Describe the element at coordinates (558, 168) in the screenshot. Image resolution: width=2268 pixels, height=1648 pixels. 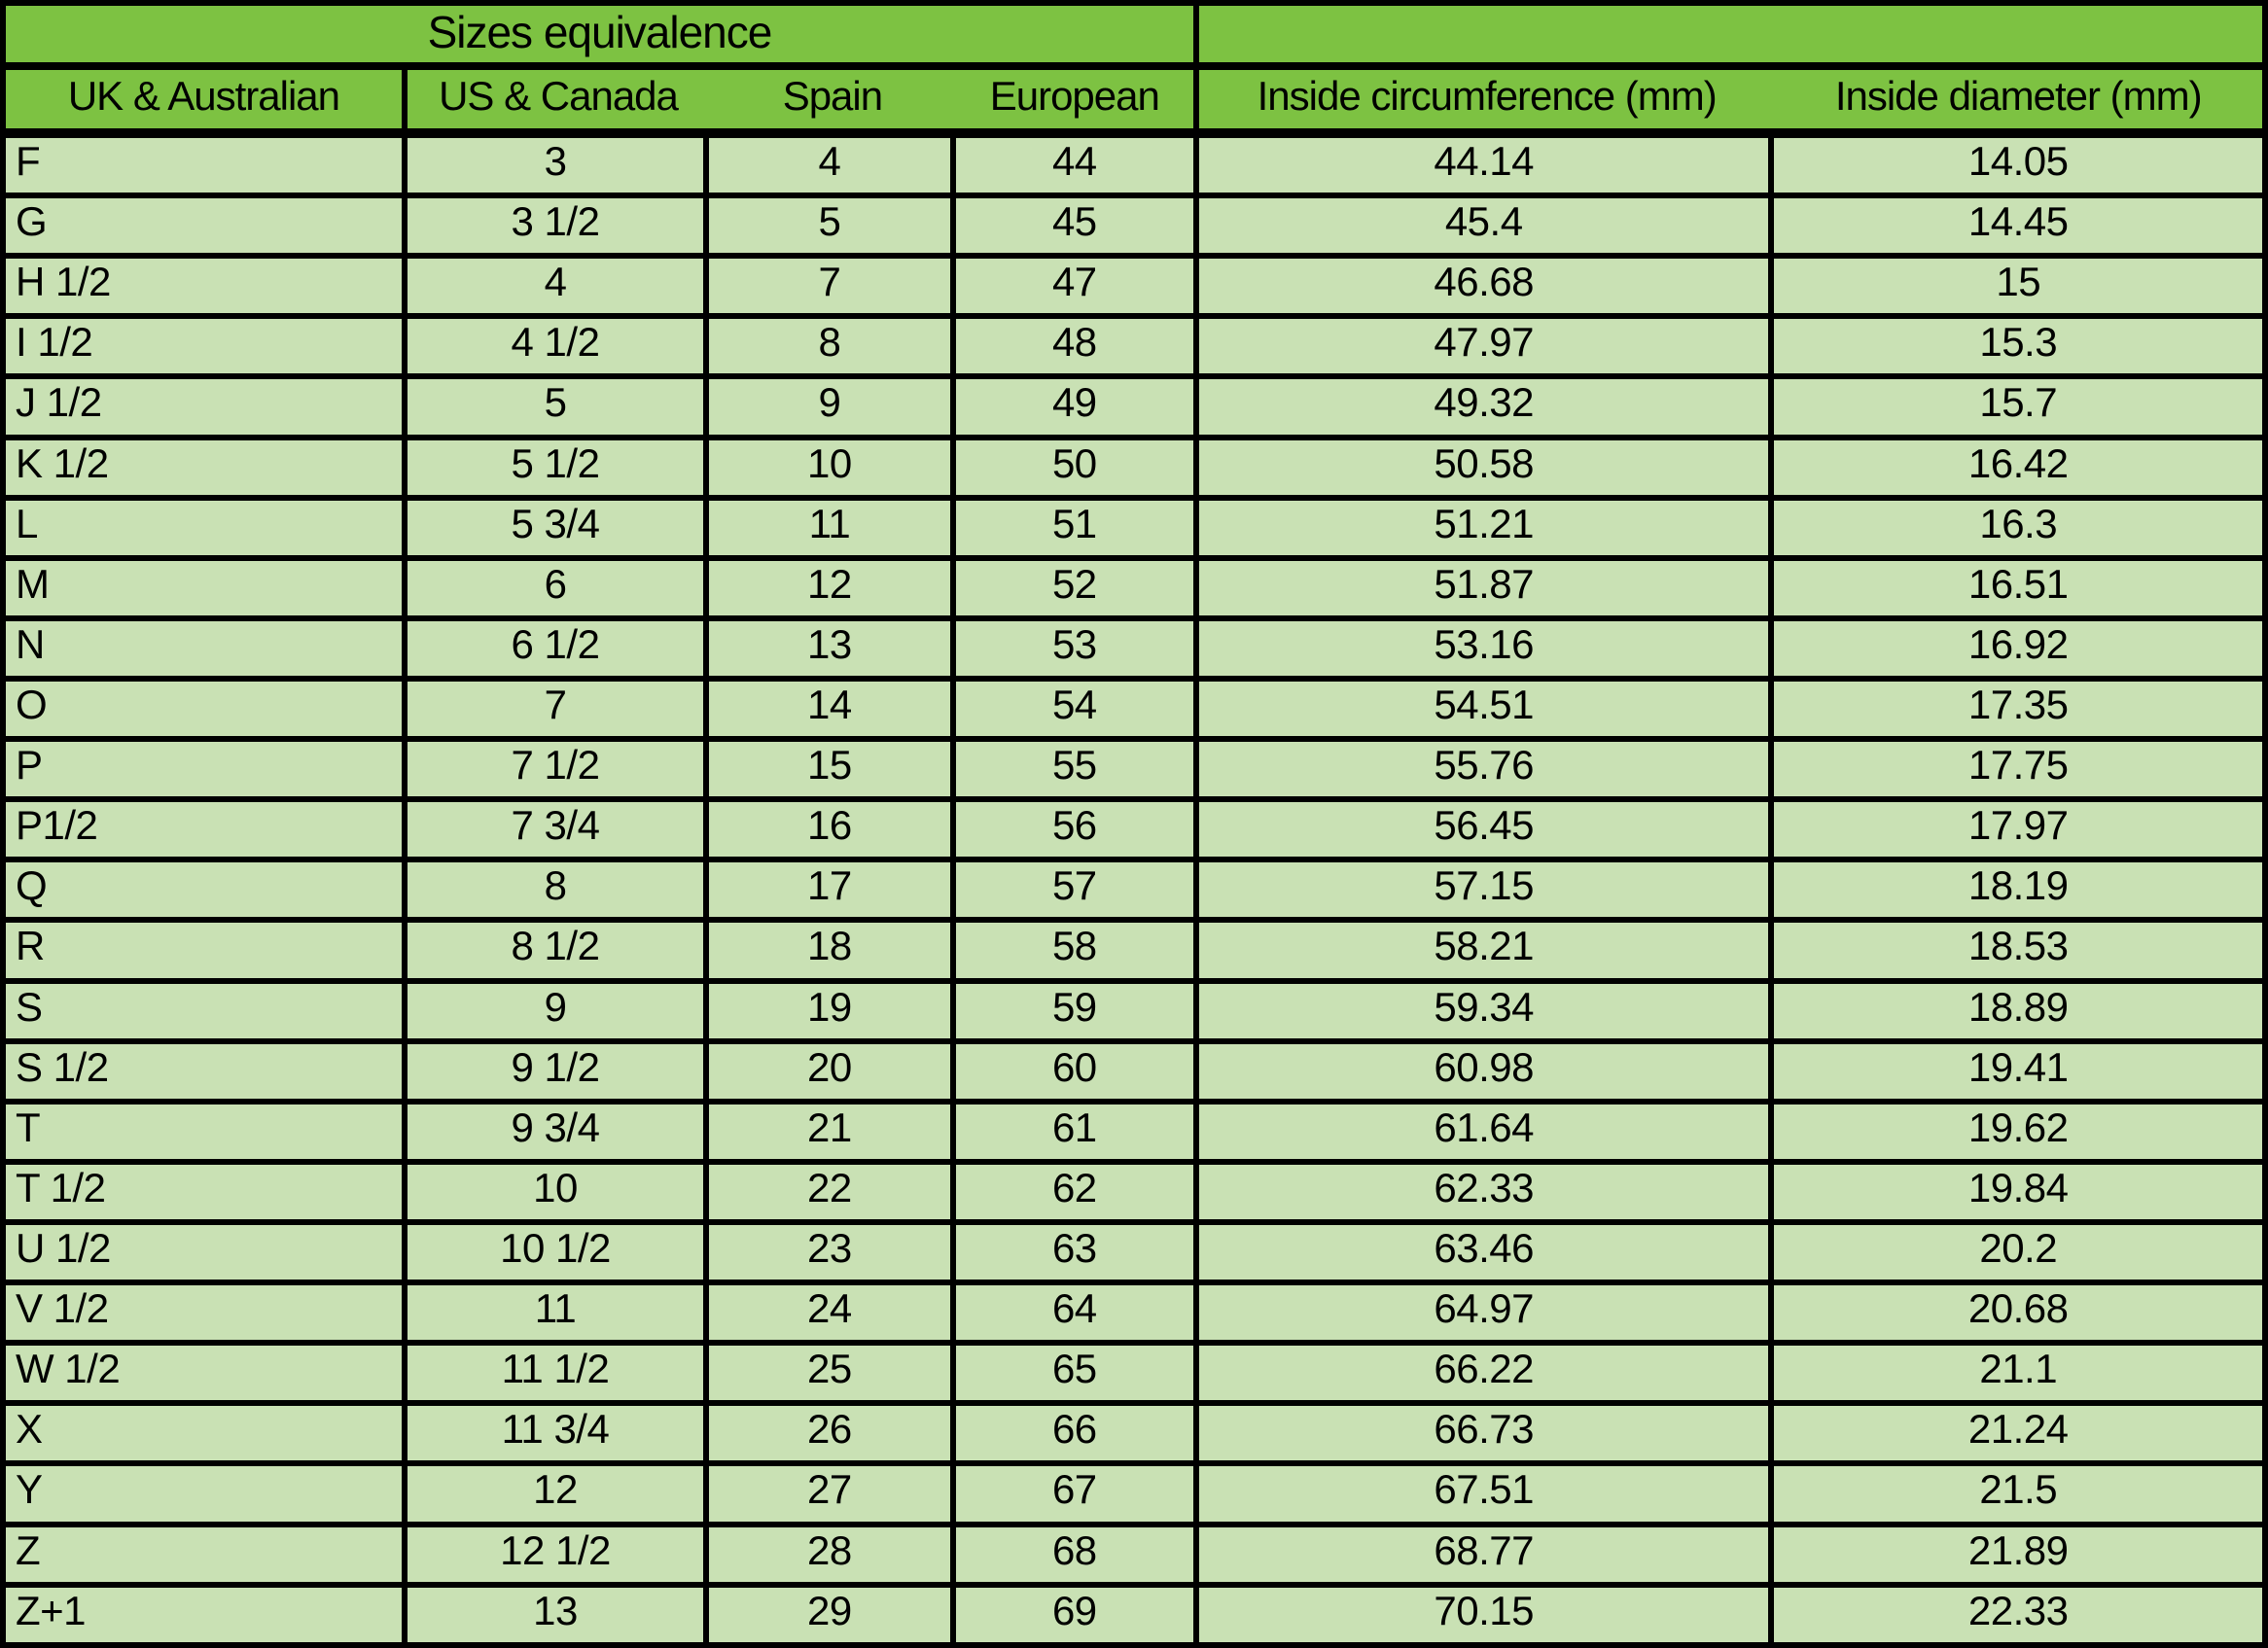
I see `cell-us-canada: 3` at that location.